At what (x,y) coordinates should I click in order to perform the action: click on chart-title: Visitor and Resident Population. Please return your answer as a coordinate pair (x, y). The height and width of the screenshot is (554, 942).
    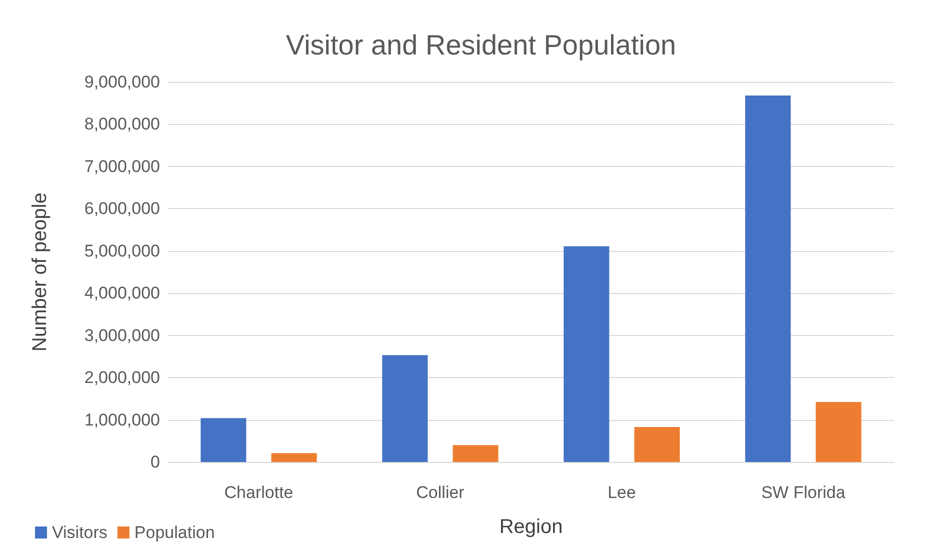
    Looking at the image, I should click on (481, 45).